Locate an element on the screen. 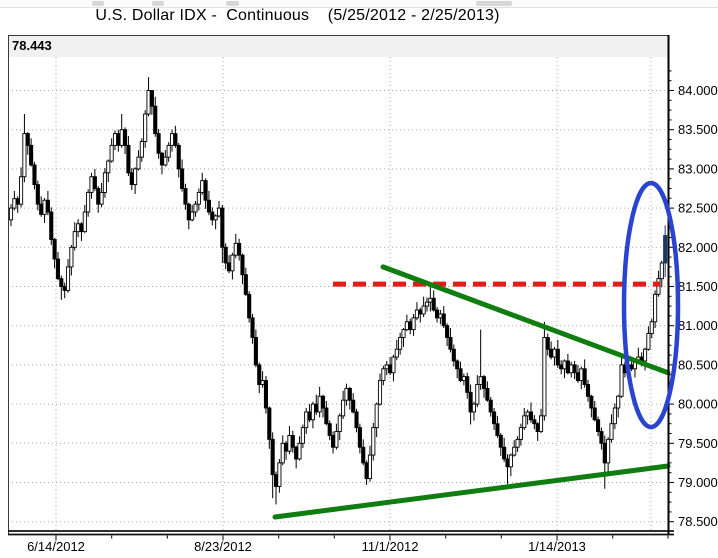 This screenshot has width=718, height=558. x-tick-label: 8/23/2012 is located at coordinates (223, 546).